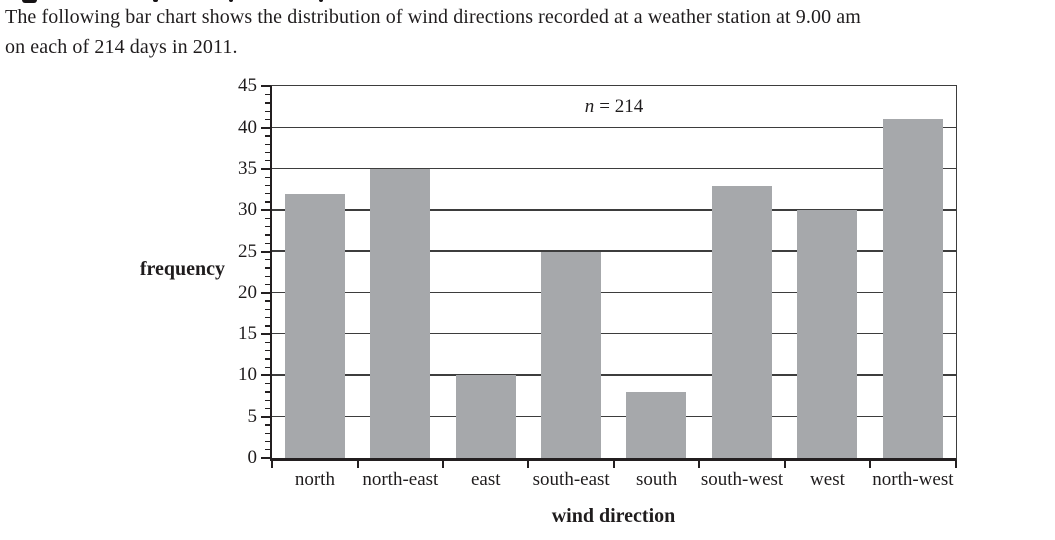  Describe the element at coordinates (247, 375) in the screenshot. I see `y-tick-label-10: 10` at that location.